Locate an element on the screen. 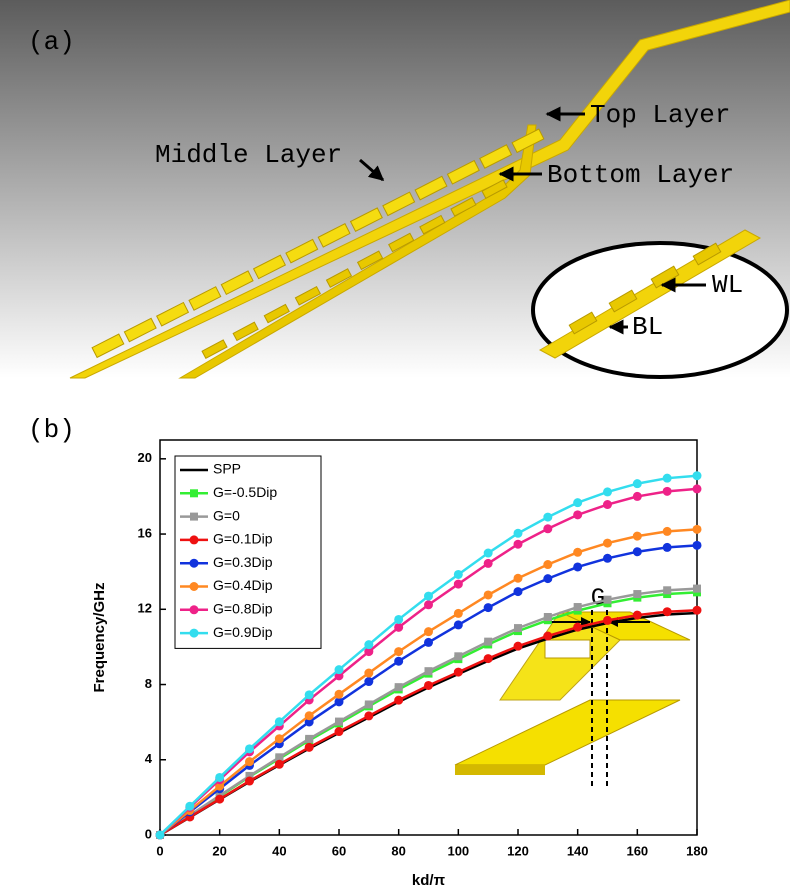 This screenshot has height=894, width=790. legend-label: G=0.3Dip is located at coordinates (243, 562).